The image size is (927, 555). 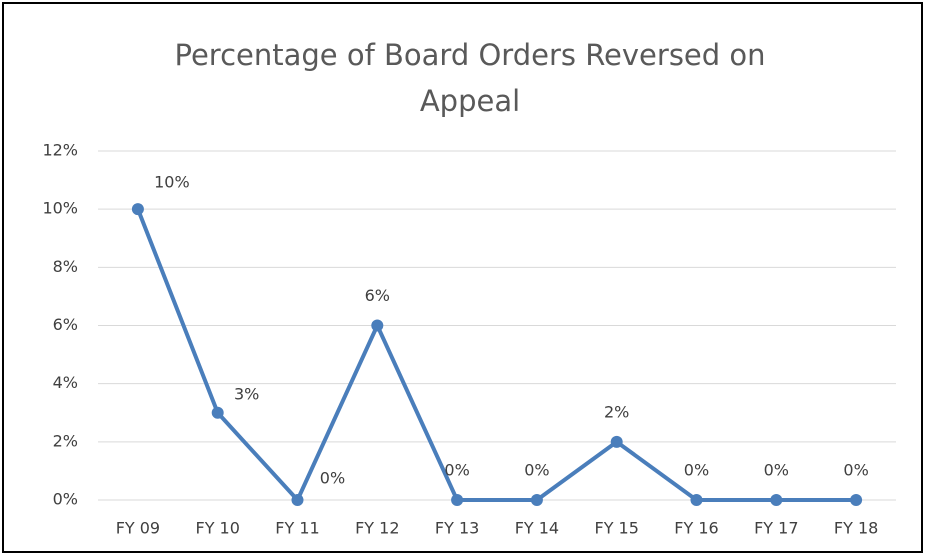 I want to click on x-tick-label: FY 10, so click(x=217, y=528).